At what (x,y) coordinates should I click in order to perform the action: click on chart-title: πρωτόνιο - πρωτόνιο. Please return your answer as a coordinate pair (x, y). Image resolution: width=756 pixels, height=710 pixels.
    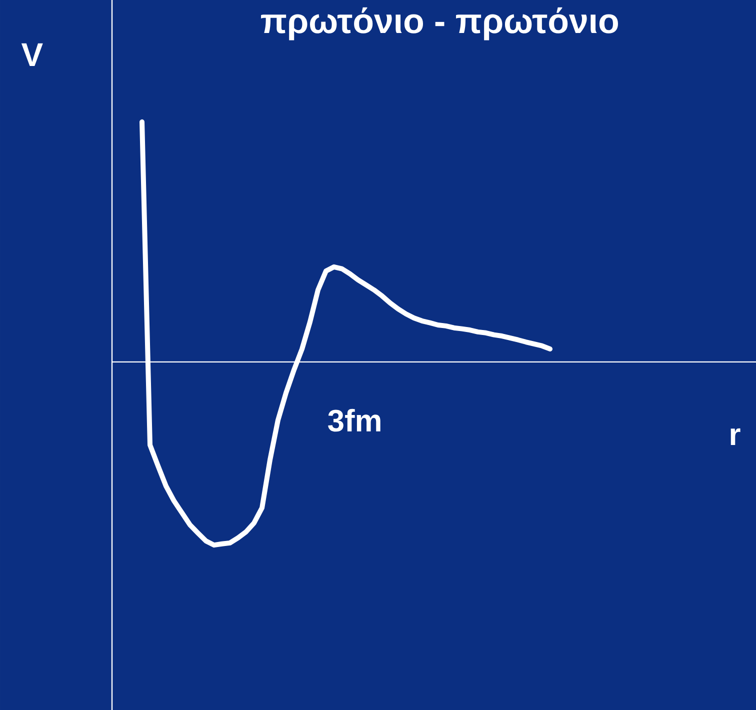
    Looking at the image, I should click on (439, 23).